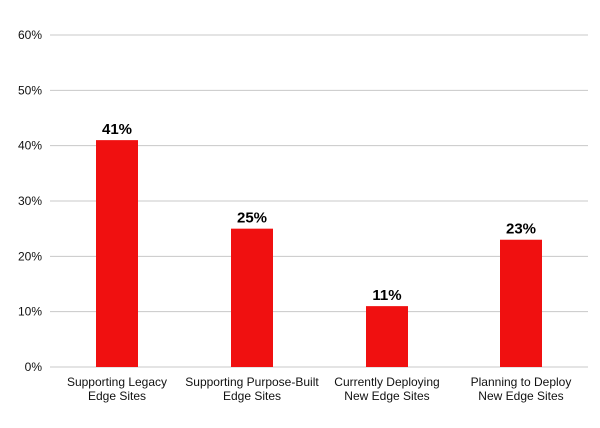  I want to click on category-label-line: Supporting Purpose-Built, so click(252, 382).